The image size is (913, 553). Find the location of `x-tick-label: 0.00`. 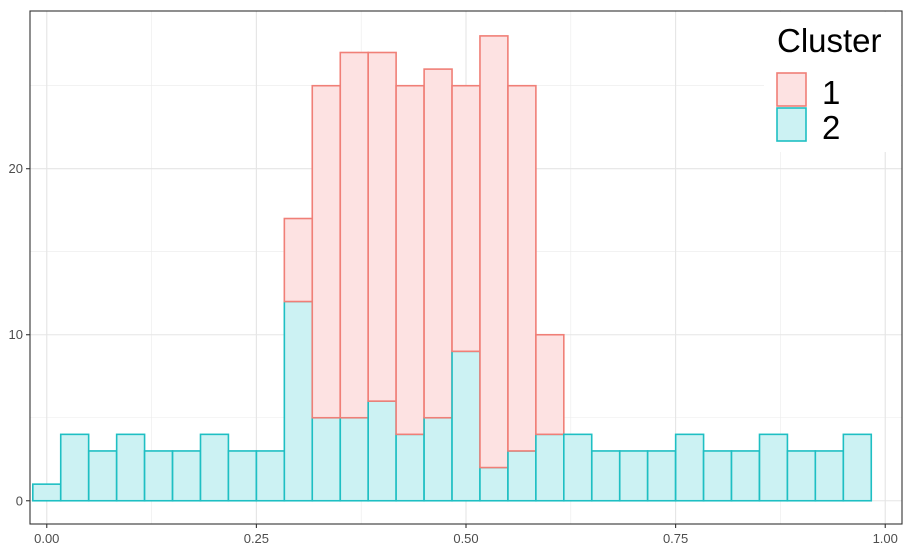

x-tick-label: 0.00 is located at coordinates (46, 538).